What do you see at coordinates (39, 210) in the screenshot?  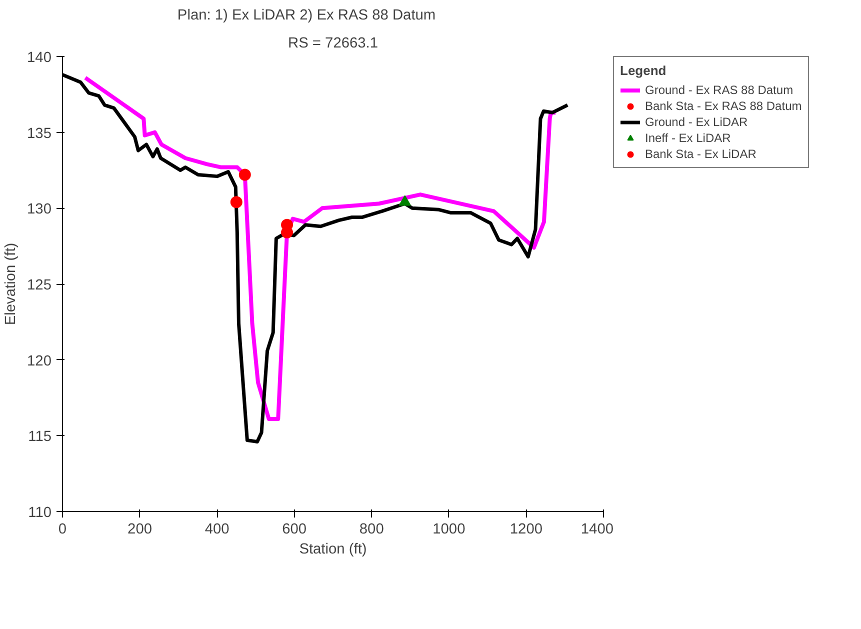 I see `y-tick-label: 130` at bounding box center [39, 210].